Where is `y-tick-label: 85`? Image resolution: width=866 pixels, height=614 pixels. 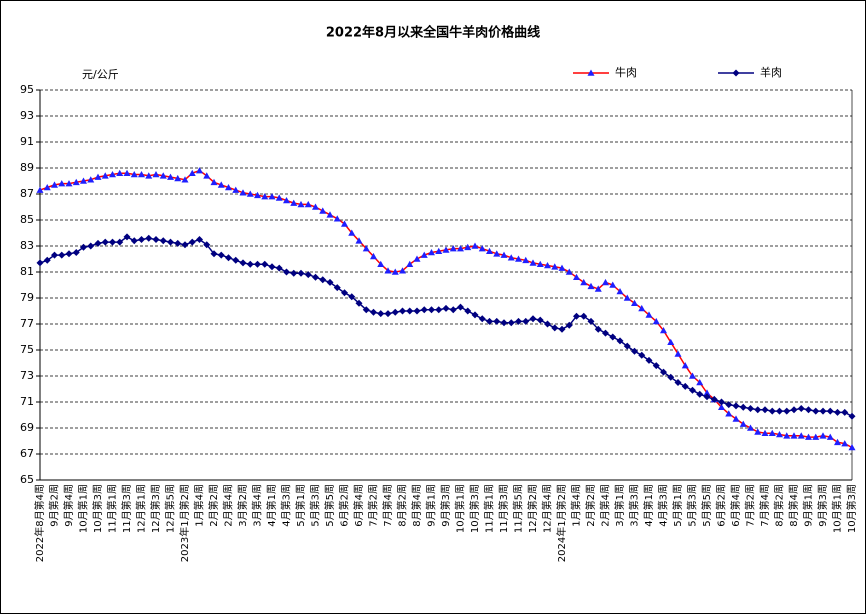
y-tick-label: 85 is located at coordinates (27, 219).